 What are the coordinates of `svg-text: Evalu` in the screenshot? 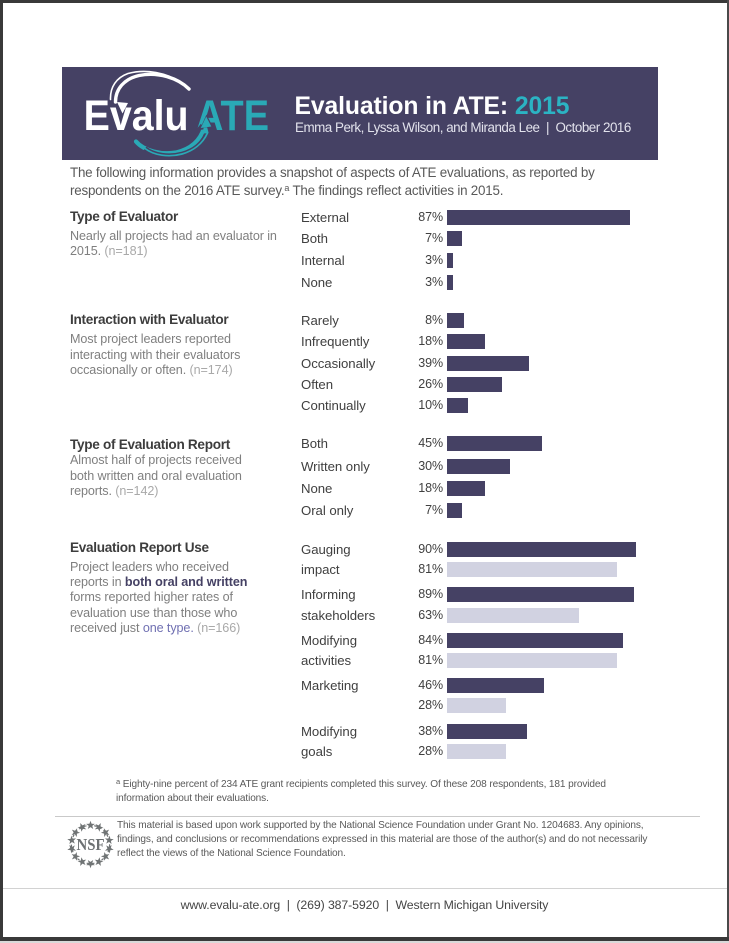 It's located at (136, 116).